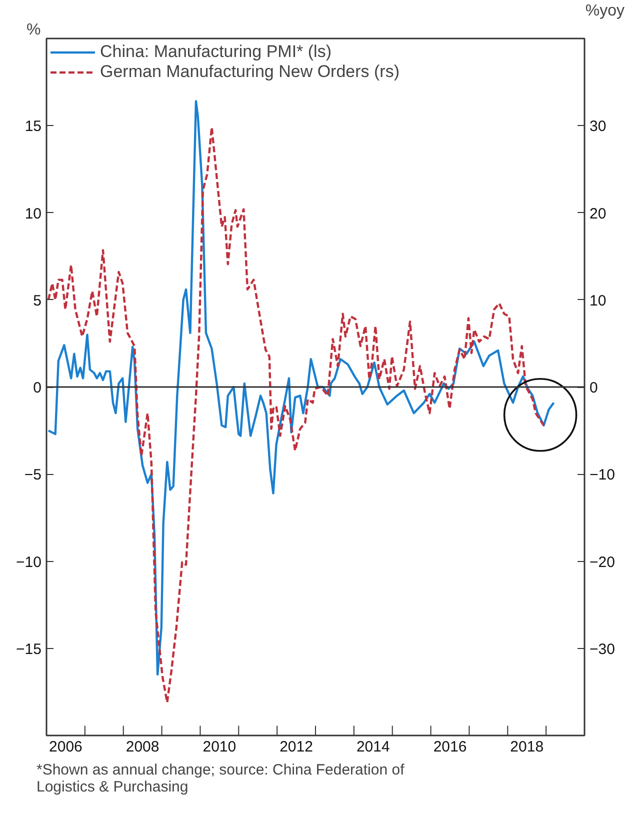 The image size is (637, 814). What do you see at coordinates (33, 475) in the screenshot?
I see `y-tick-label: −5` at bounding box center [33, 475].